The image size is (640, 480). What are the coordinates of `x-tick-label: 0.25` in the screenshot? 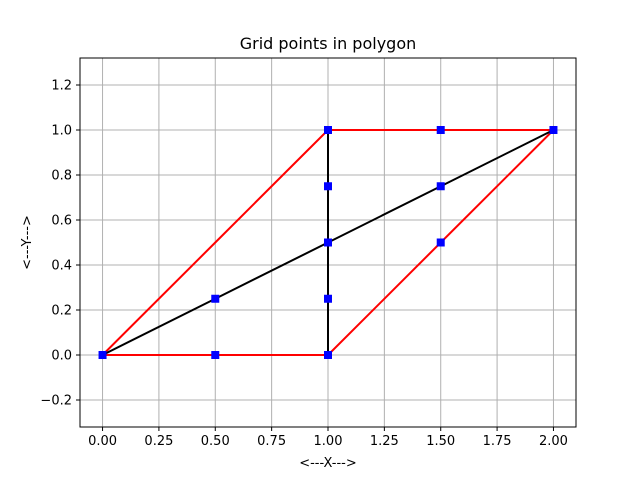 It's located at (158, 441).